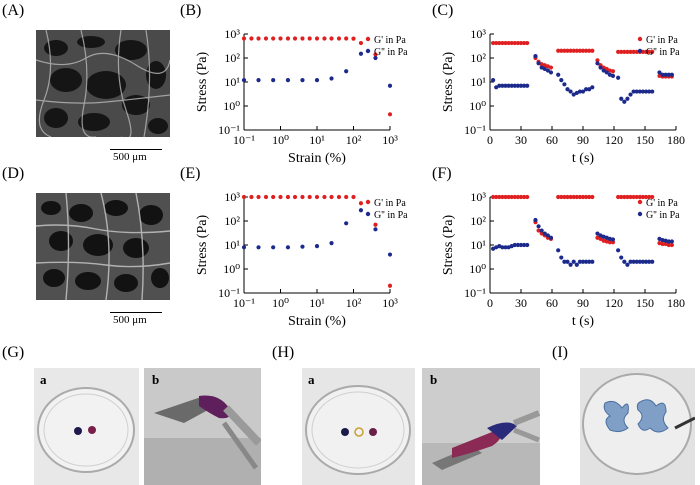 The image size is (700, 485). What do you see at coordinates (130, 320) in the screenshot?
I see `scale-label-d: 500 μm` at bounding box center [130, 320].